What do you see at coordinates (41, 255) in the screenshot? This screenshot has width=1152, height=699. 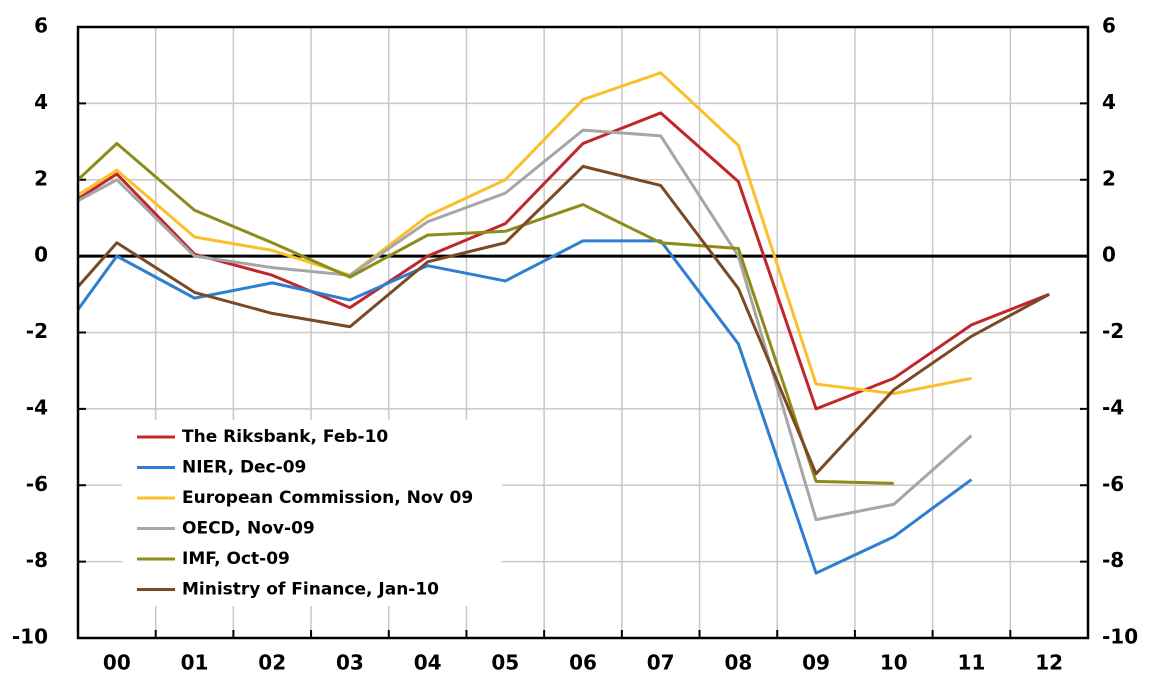 I see `y-tick-label: 0` at bounding box center [41, 255].